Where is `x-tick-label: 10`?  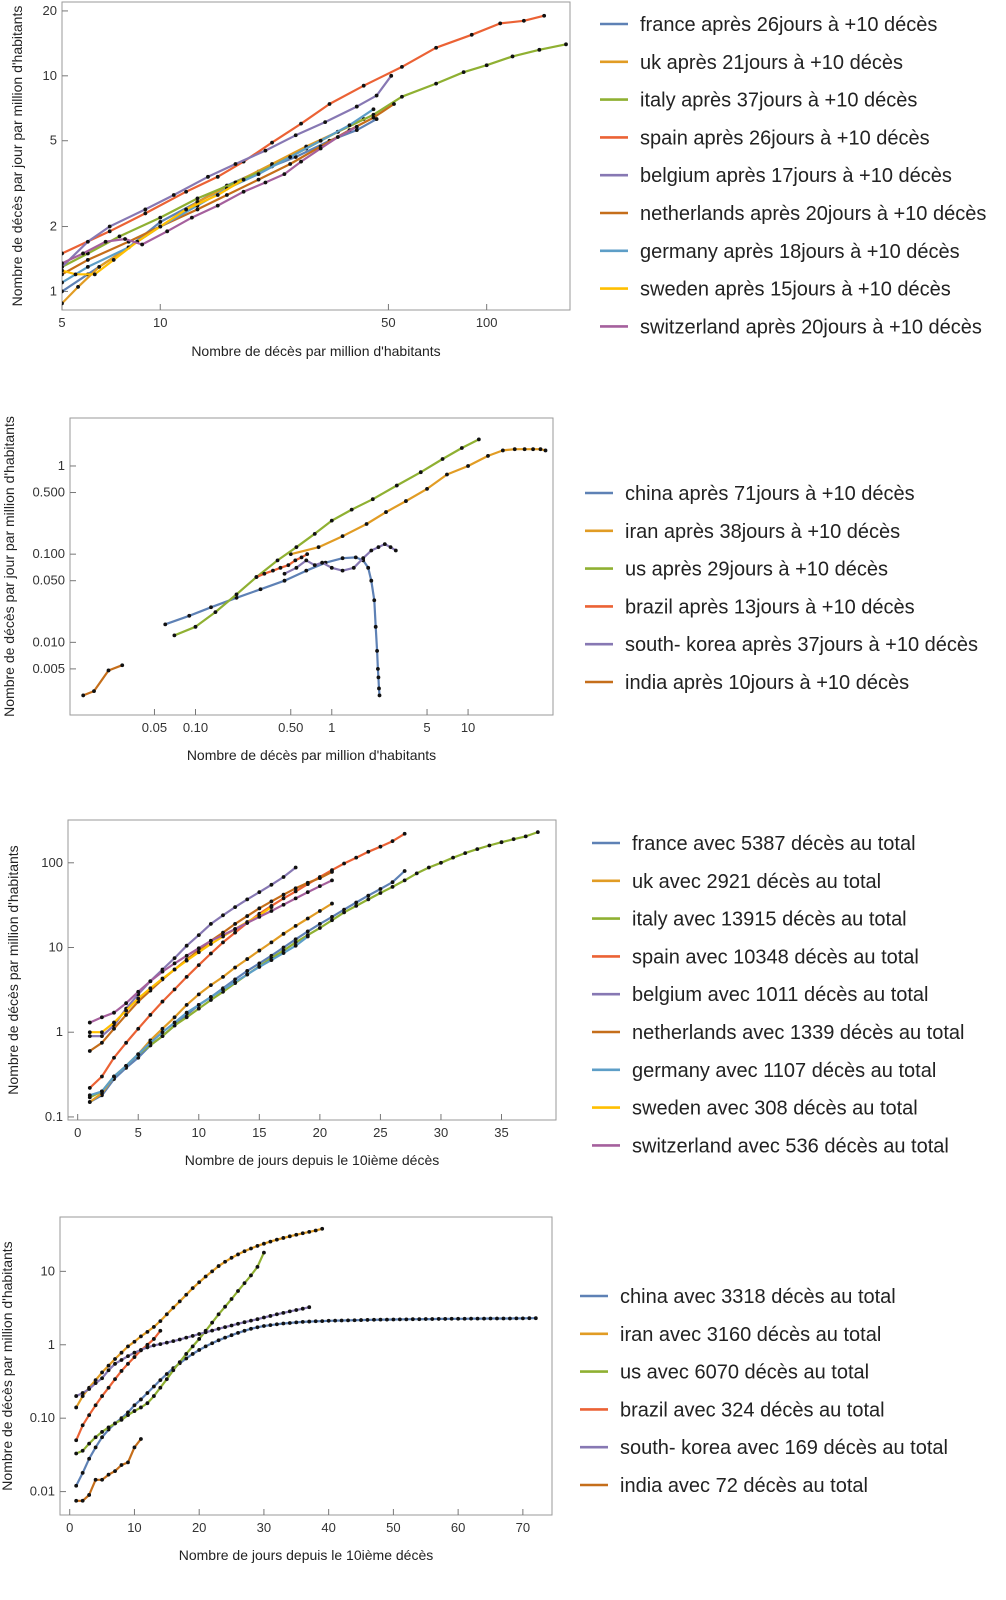
x-tick-label: 10 is located at coordinates (134, 1527).